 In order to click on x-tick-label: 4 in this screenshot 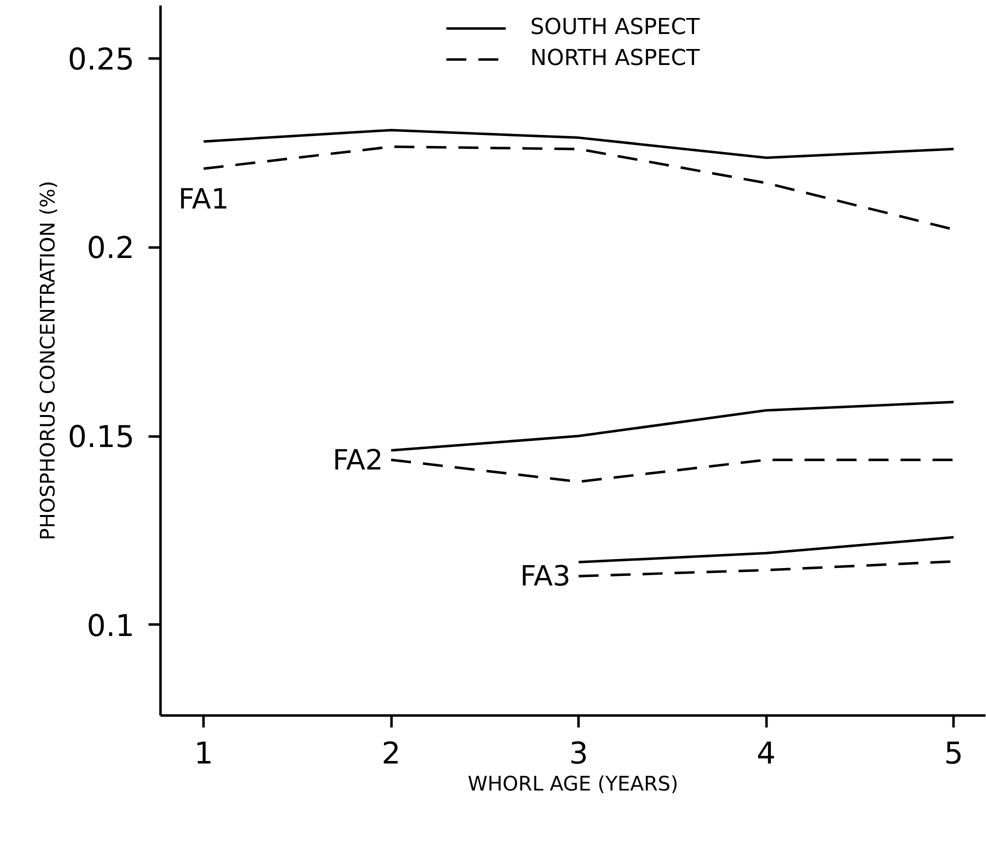, I will do `click(766, 754)`.